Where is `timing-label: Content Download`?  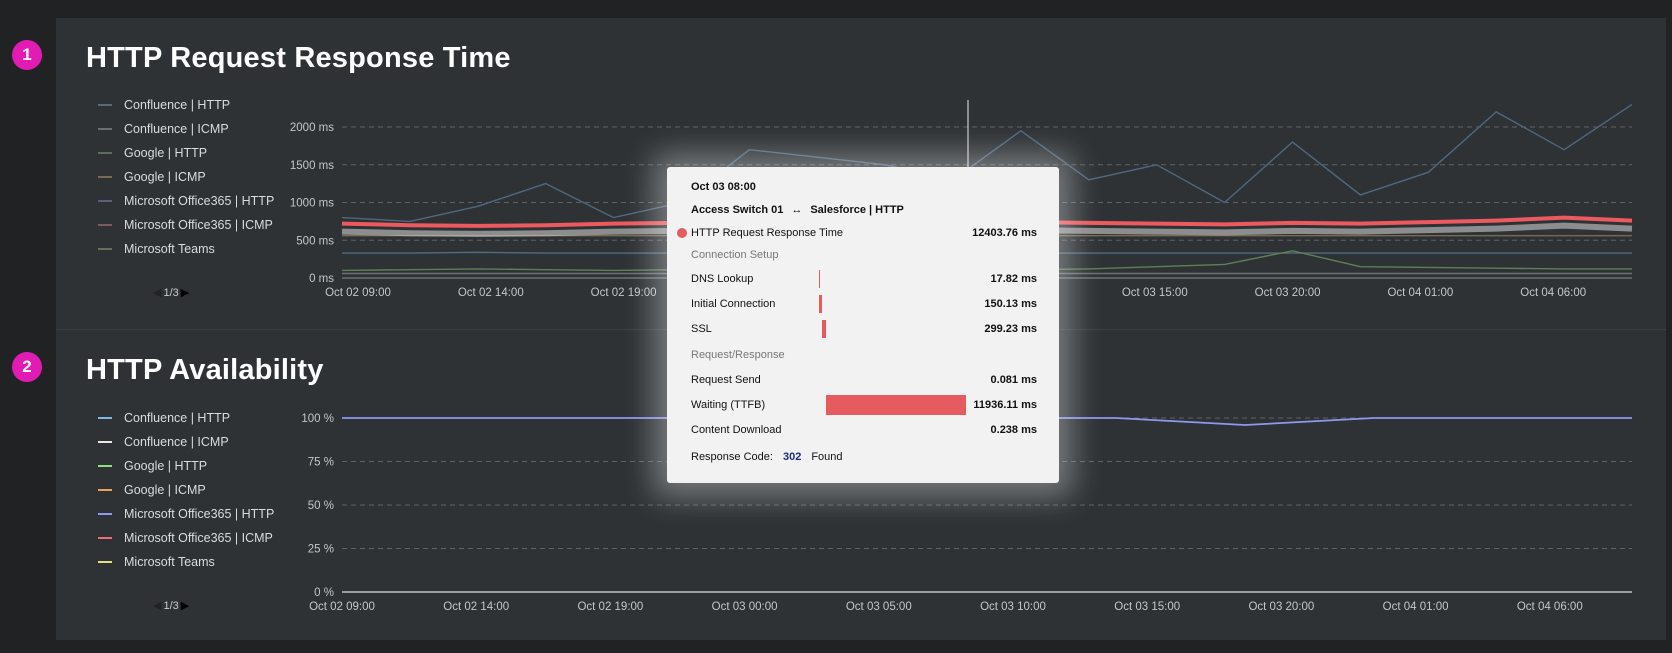
timing-label: Content Download is located at coordinates (736, 430).